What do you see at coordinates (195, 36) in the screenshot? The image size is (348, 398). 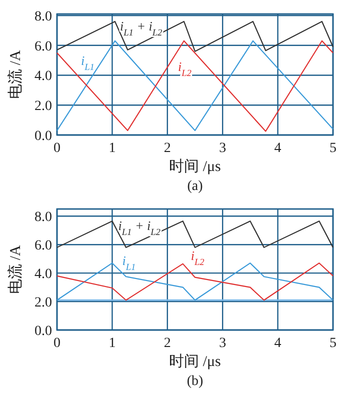 I see `line-series` at bounding box center [195, 36].